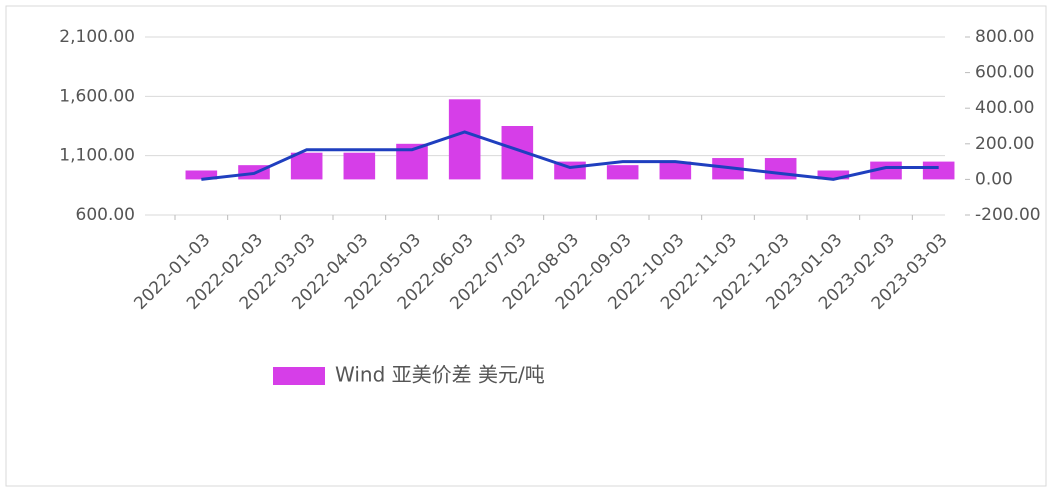 This screenshot has width=1052, height=492. I want to click on y-tick-label: 1,100.00, so click(97, 156).